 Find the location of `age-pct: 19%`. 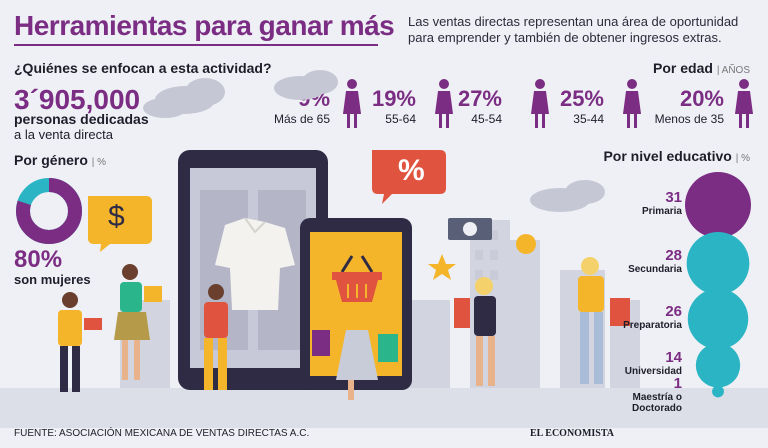

age-pct: 19% is located at coordinates (393, 98).